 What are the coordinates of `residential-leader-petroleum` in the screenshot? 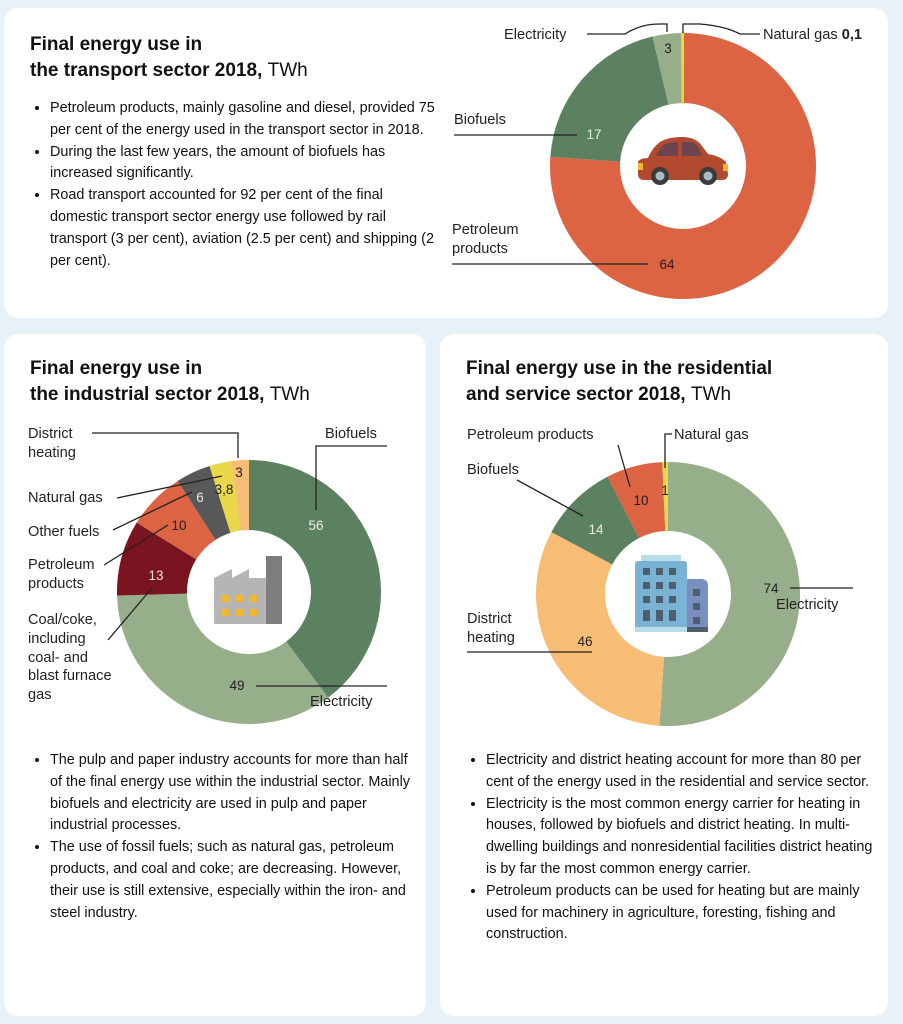 It's located at (624, 466).